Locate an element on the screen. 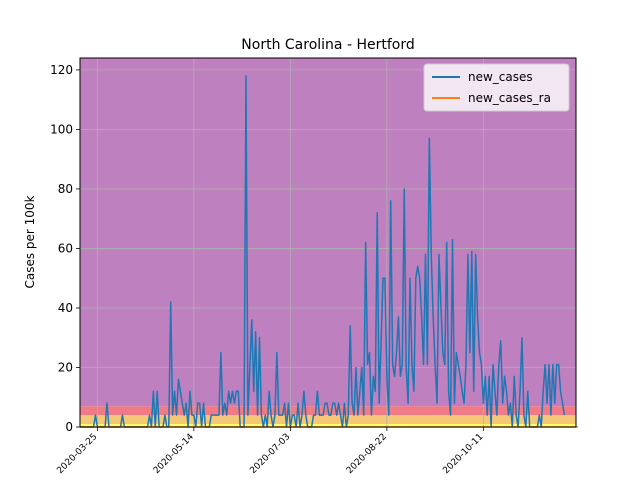  y-tick-label-6: 120 is located at coordinates (61, 70).